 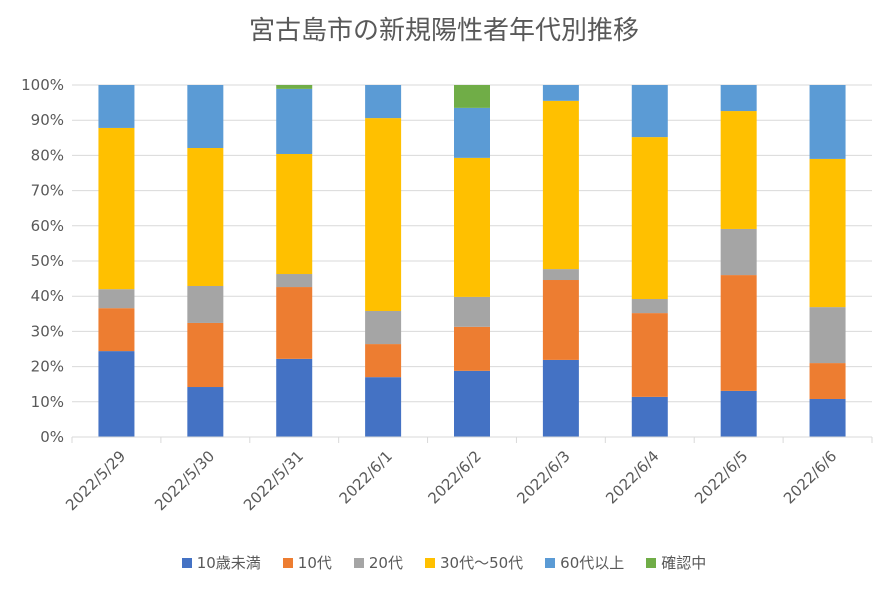 I want to click on legend-item: 60代以上, so click(x=584, y=562).